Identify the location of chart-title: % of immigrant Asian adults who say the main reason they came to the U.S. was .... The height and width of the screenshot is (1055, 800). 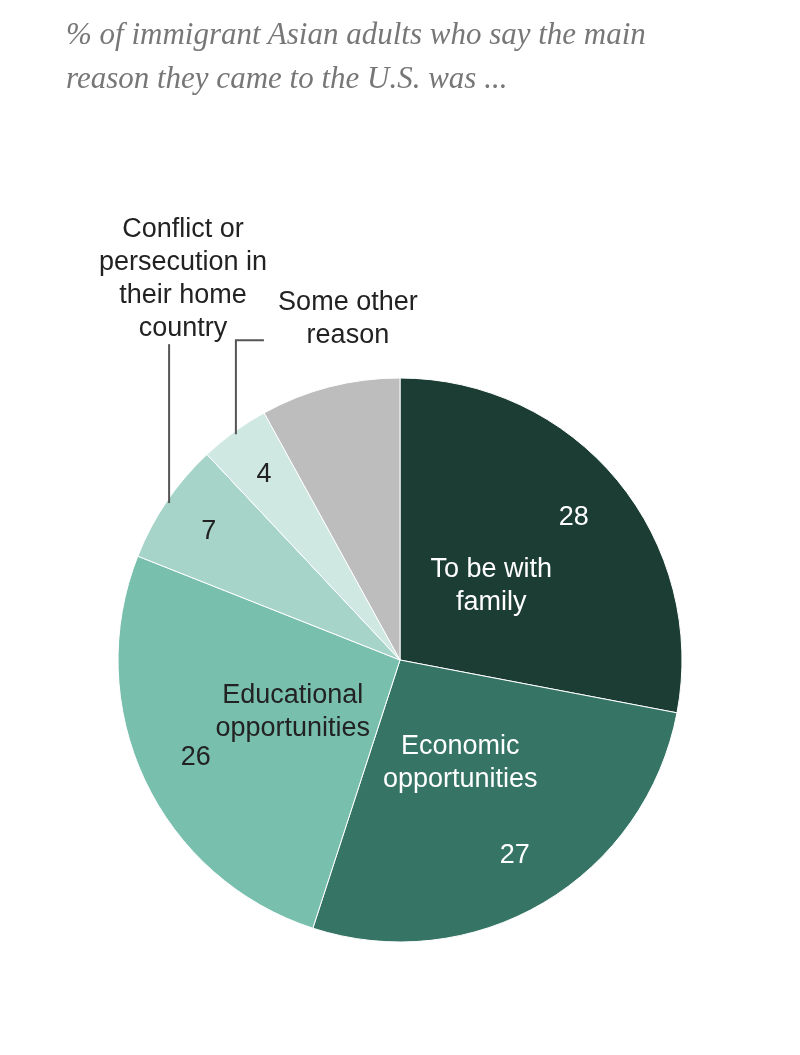
(355, 56).